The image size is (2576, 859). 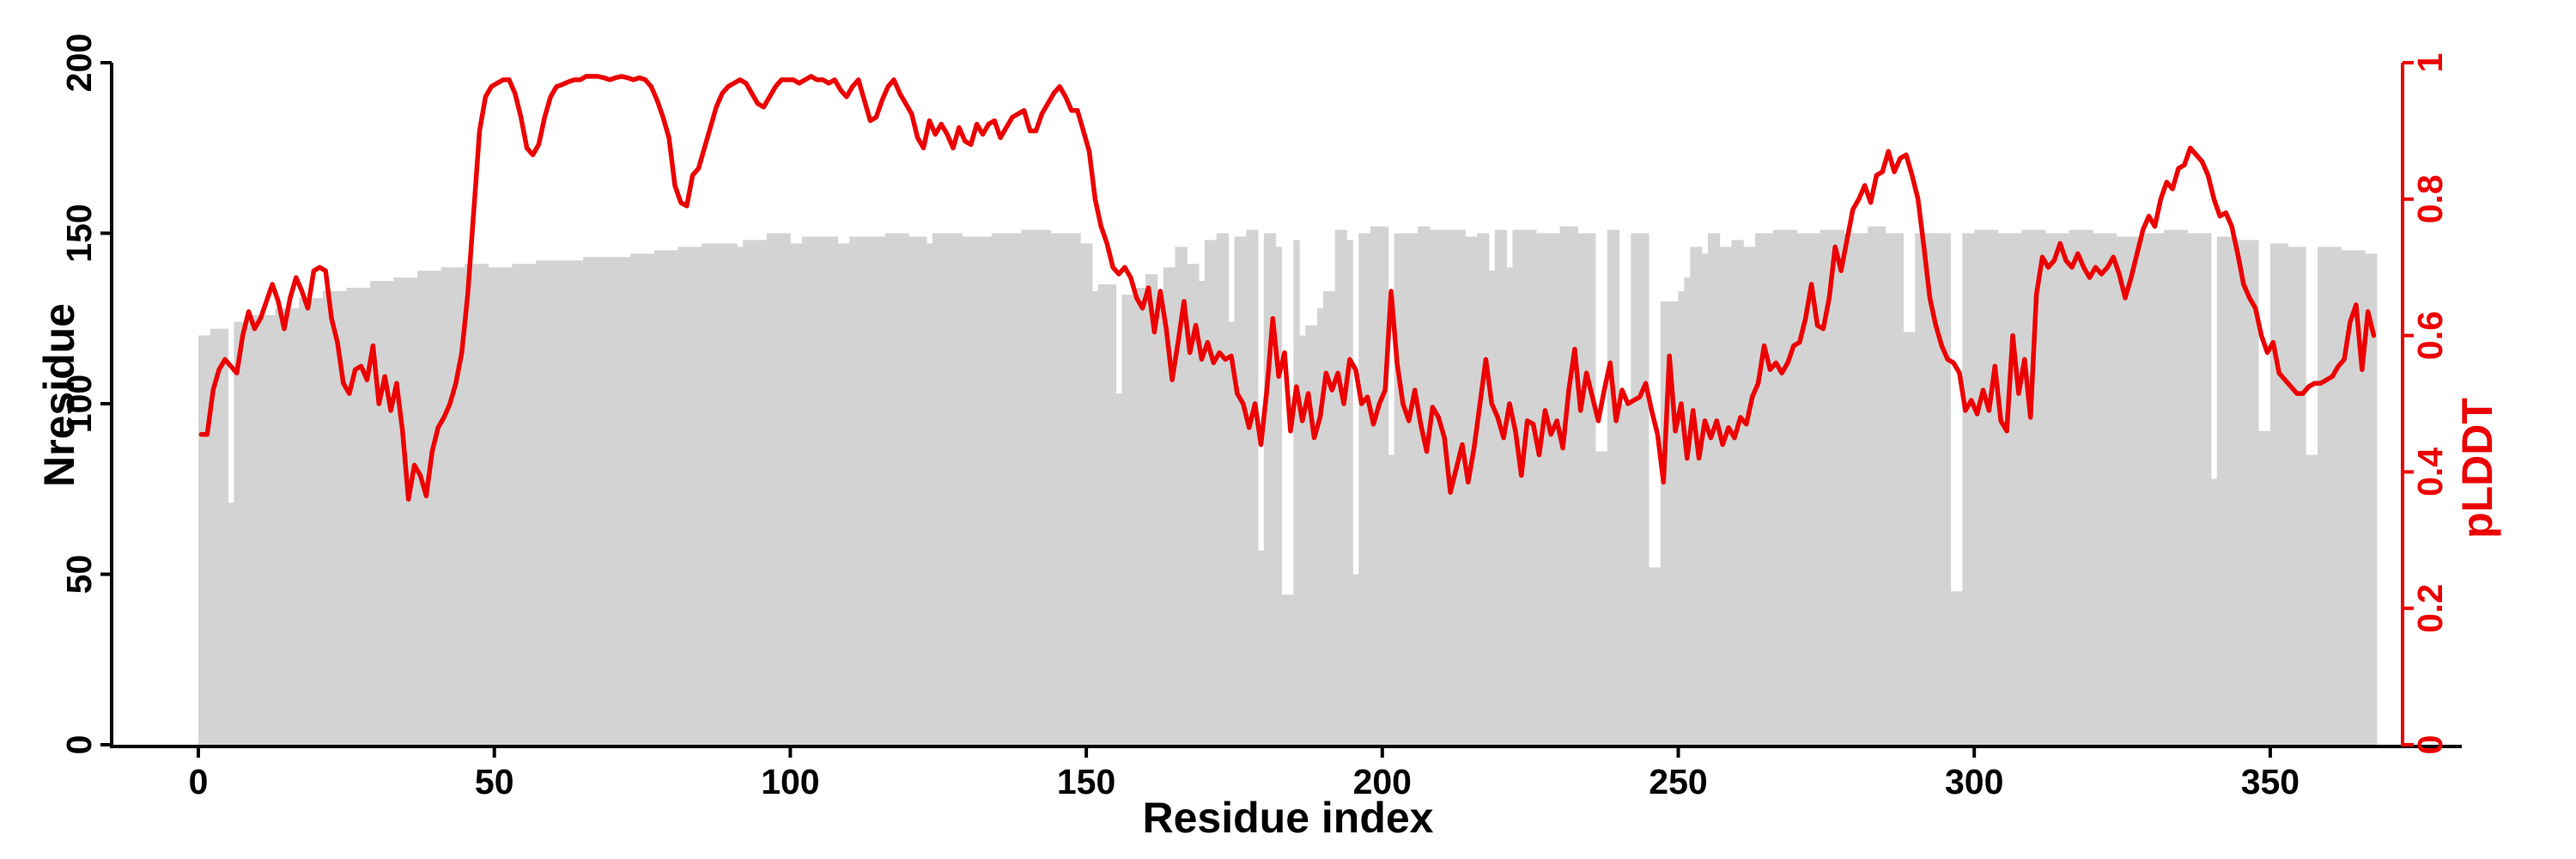 What do you see at coordinates (1382, 781) in the screenshot?
I see `x-tick-label: 200` at bounding box center [1382, 781].